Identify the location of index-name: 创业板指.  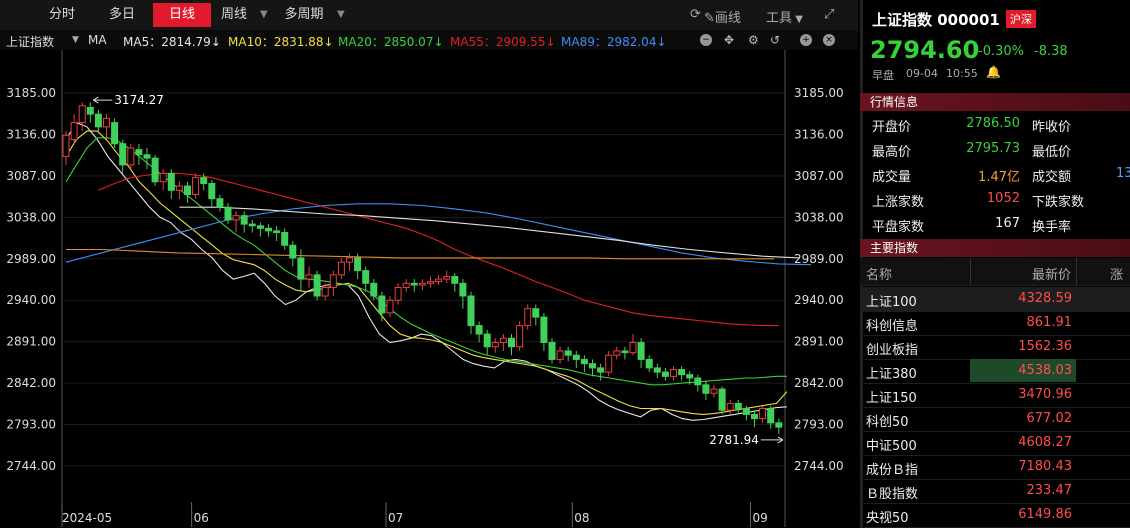
(892, 350).